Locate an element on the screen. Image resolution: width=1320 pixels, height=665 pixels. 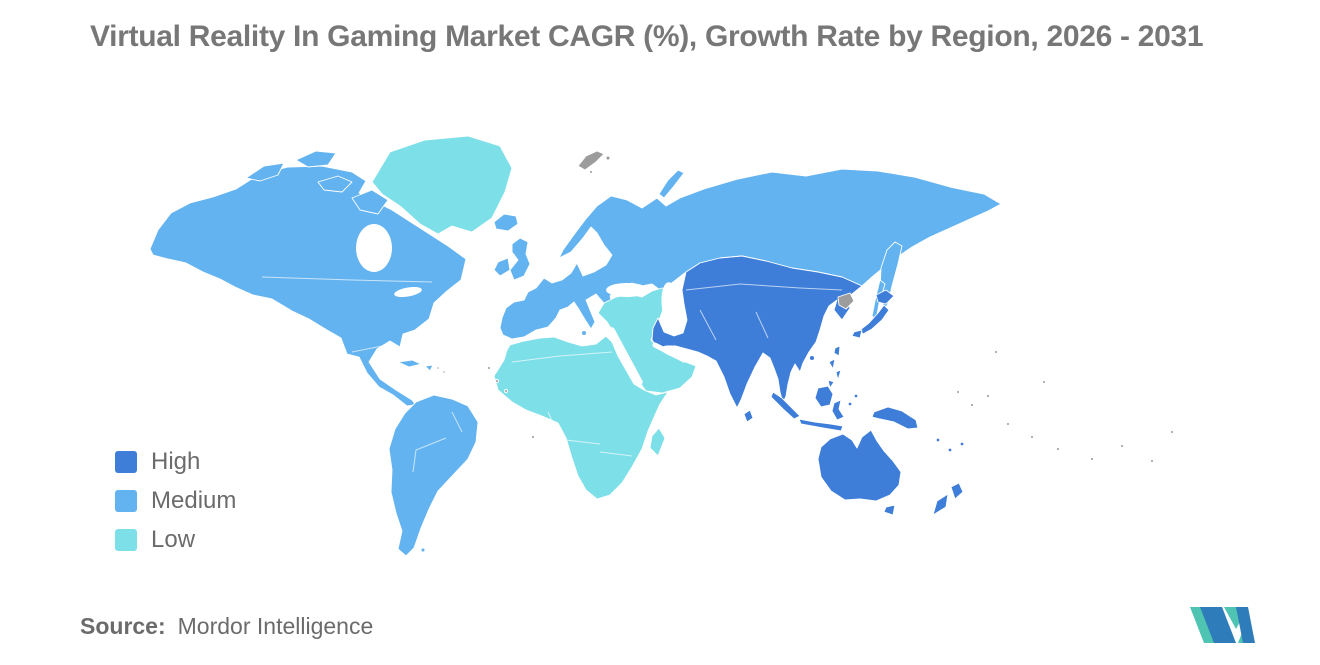
region-africa is located at coordinates (581, 417).